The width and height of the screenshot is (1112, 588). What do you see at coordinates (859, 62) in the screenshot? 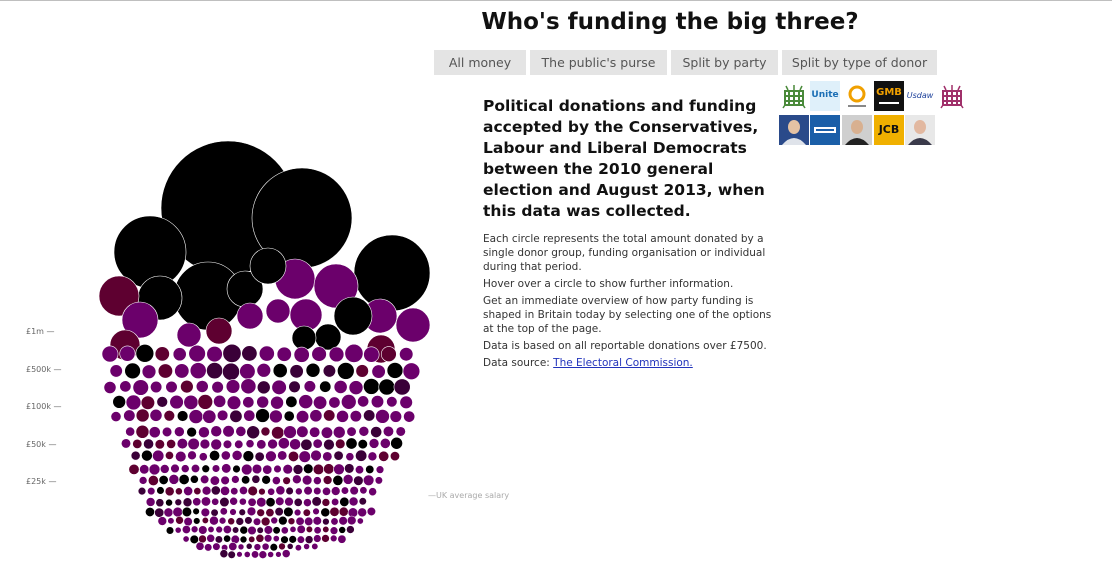
I see `tab-split-by-donor-type: Split by type of donor` at bounding box center [859, 62].